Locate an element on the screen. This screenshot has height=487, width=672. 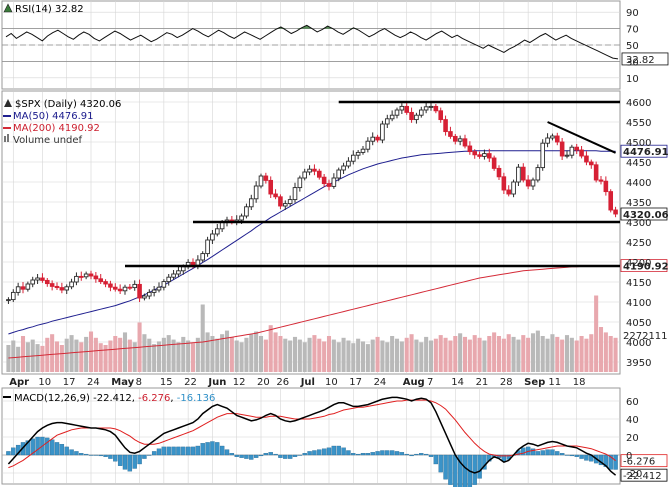
rsi-title: RSI(14) 32.82 is located at coordinates (49, 9).